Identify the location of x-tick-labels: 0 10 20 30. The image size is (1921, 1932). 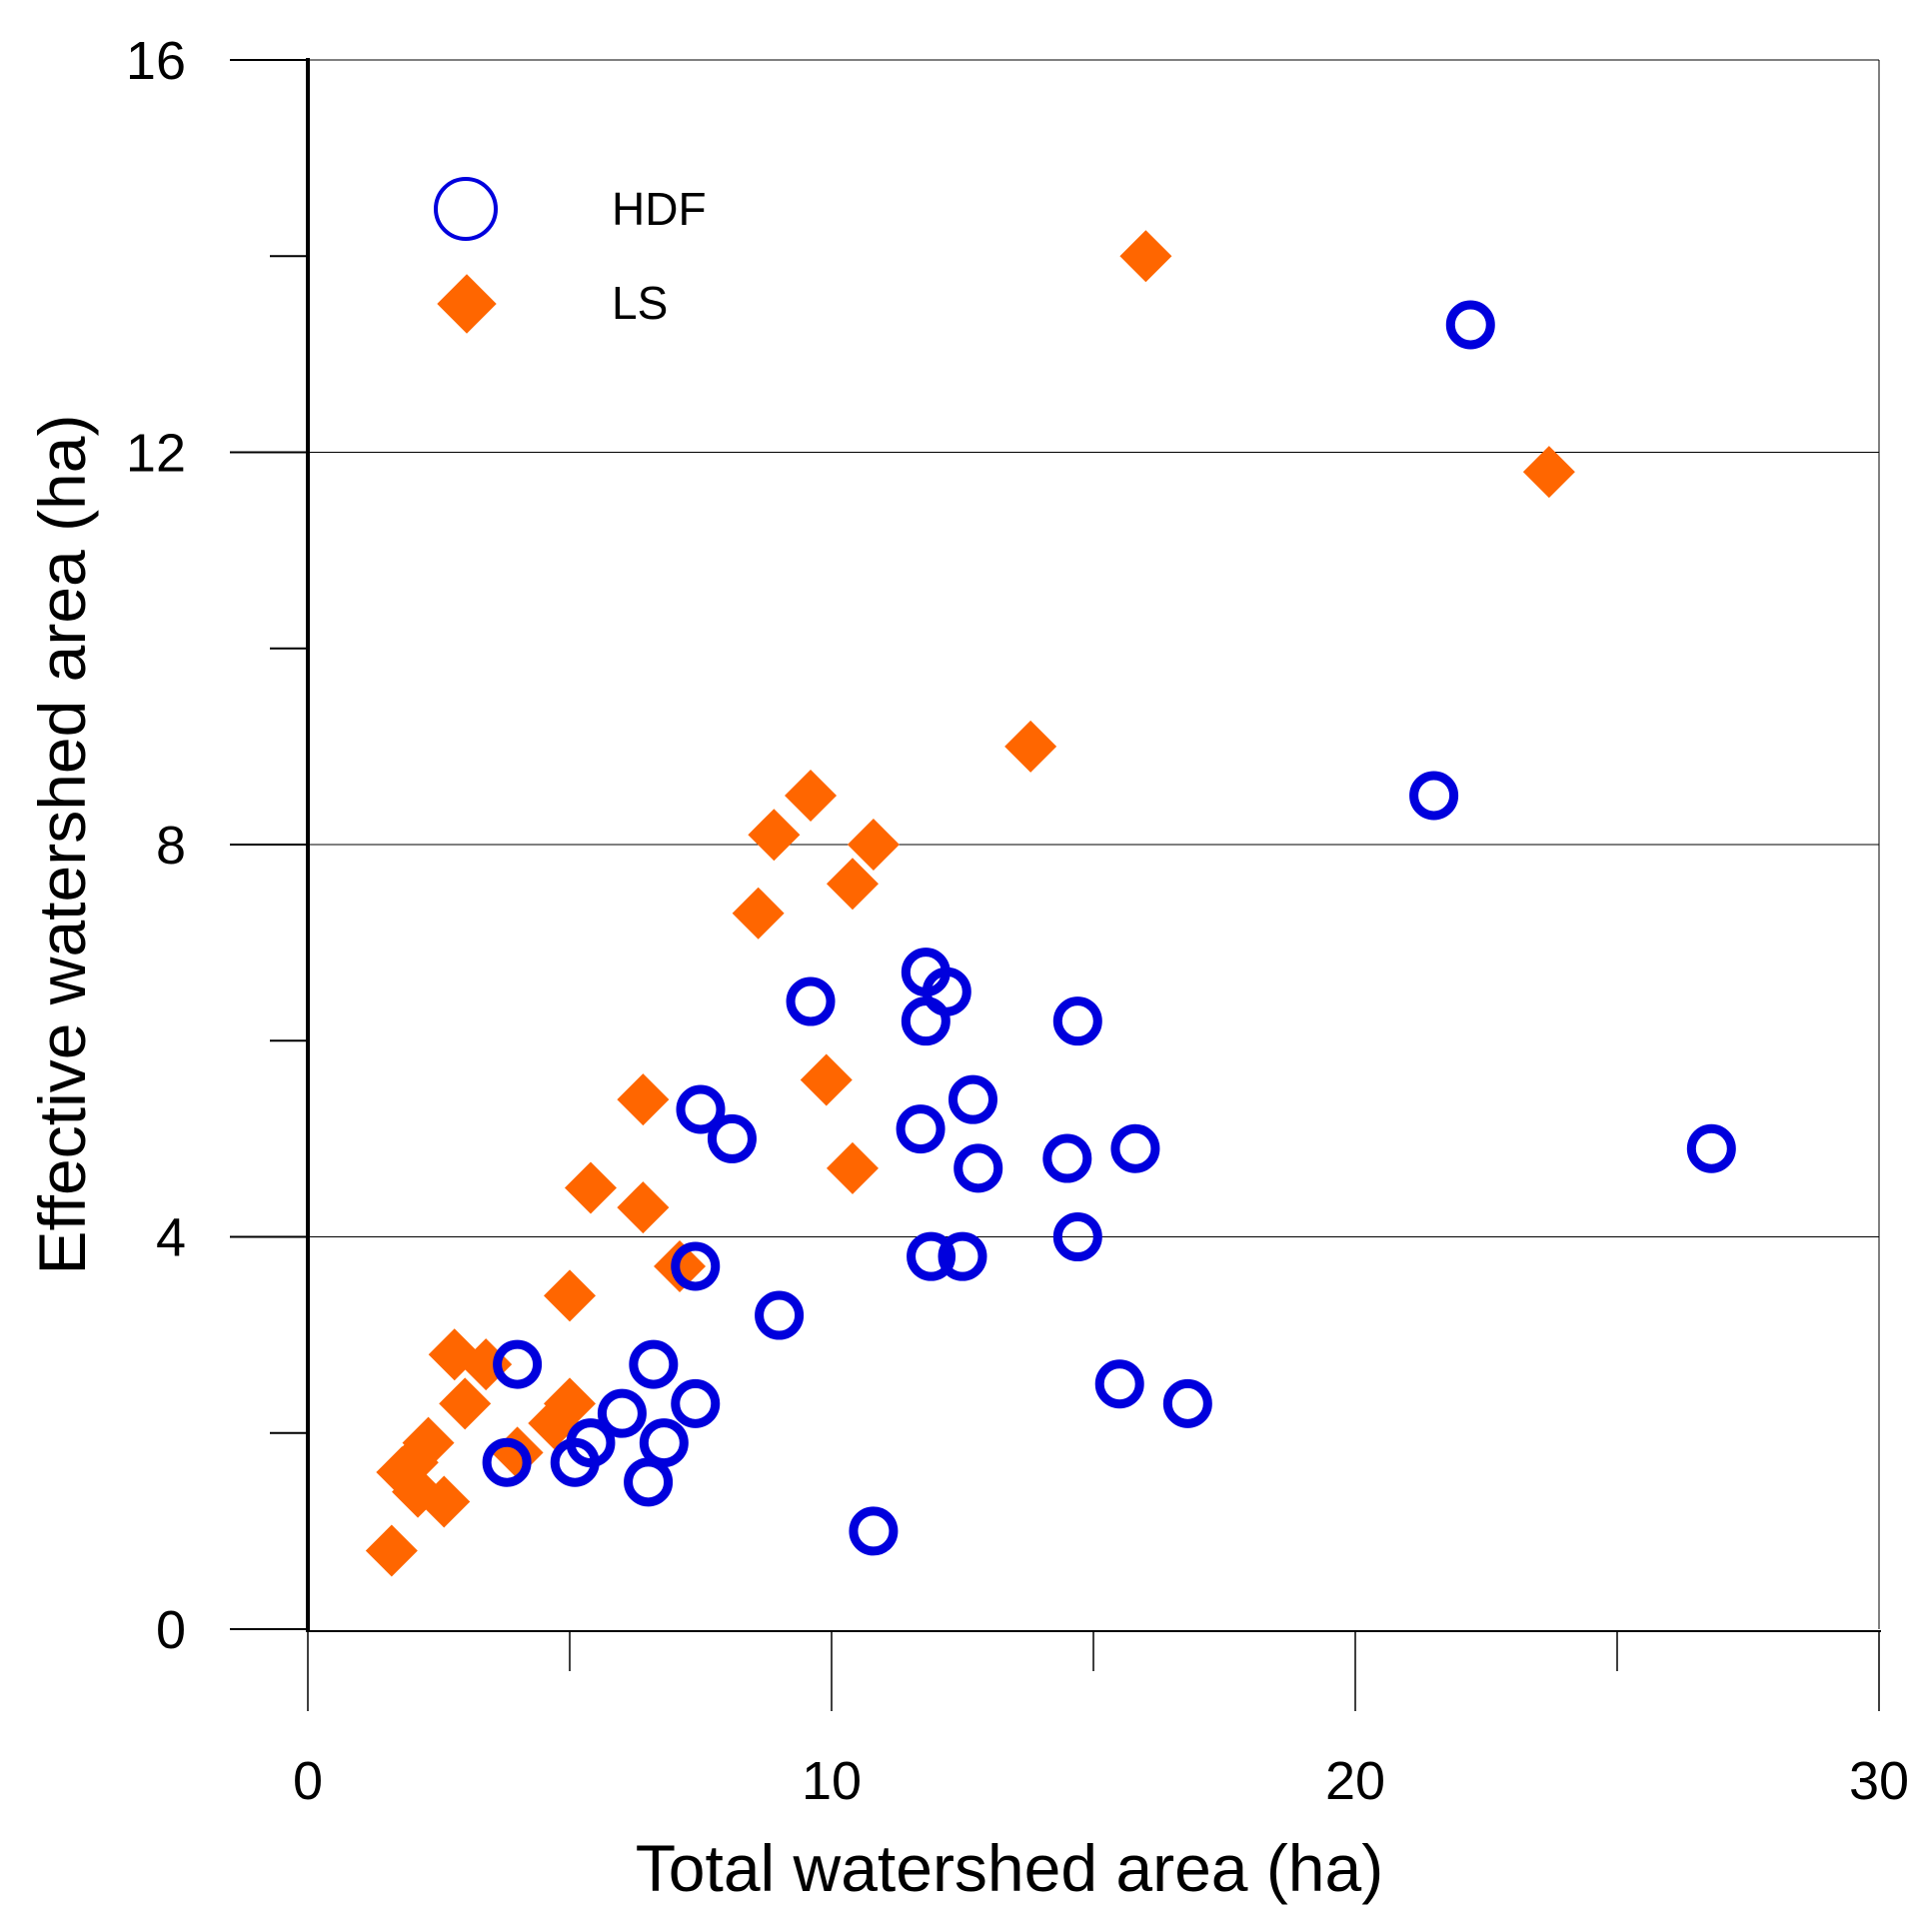
(1101, 1781).